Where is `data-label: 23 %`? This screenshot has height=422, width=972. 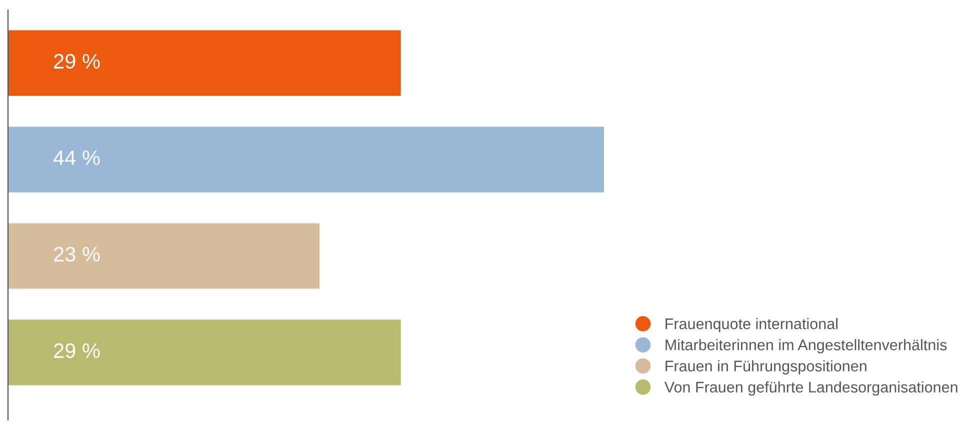
data-label: 23 % is located at coordinates (77, 254).